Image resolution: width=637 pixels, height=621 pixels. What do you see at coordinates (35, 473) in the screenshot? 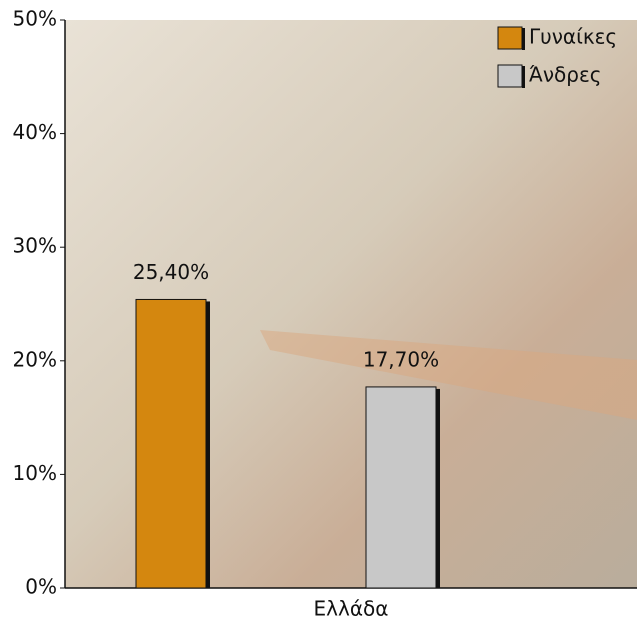
I see `y-tick-label: 10%` at bounding box center [35, 473].